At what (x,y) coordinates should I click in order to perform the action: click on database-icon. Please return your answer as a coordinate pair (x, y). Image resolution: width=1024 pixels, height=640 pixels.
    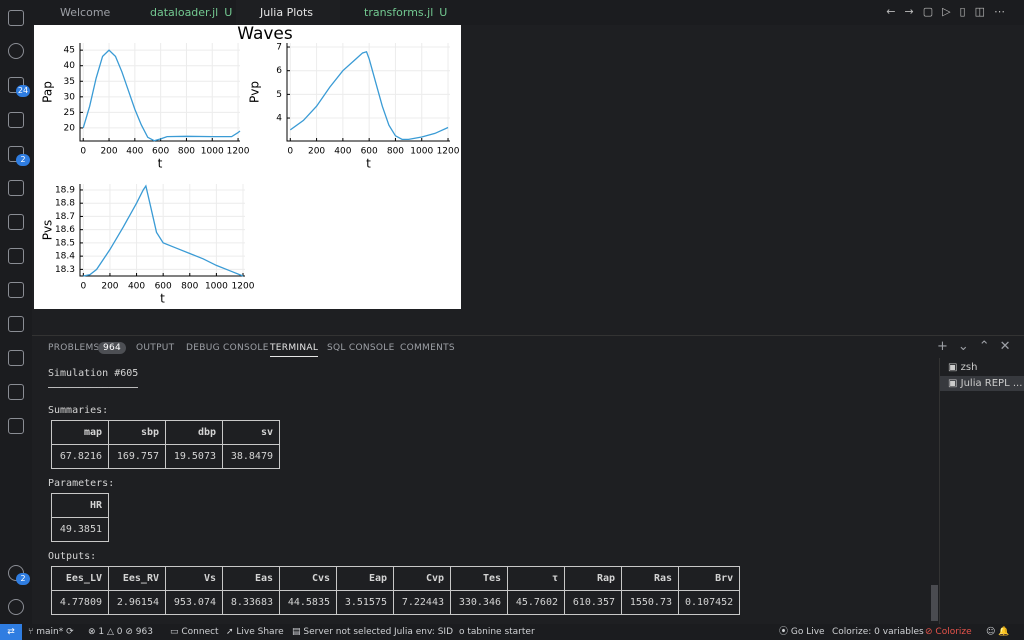
    Looking at the image, I should click on (16, 290).